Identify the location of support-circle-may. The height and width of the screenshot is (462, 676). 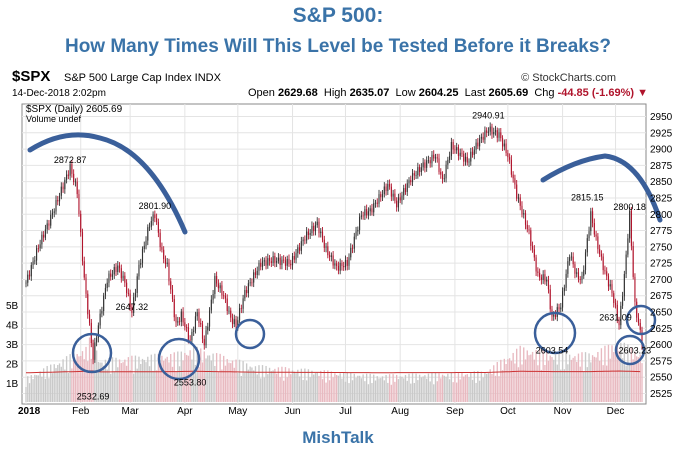
(250, 334).